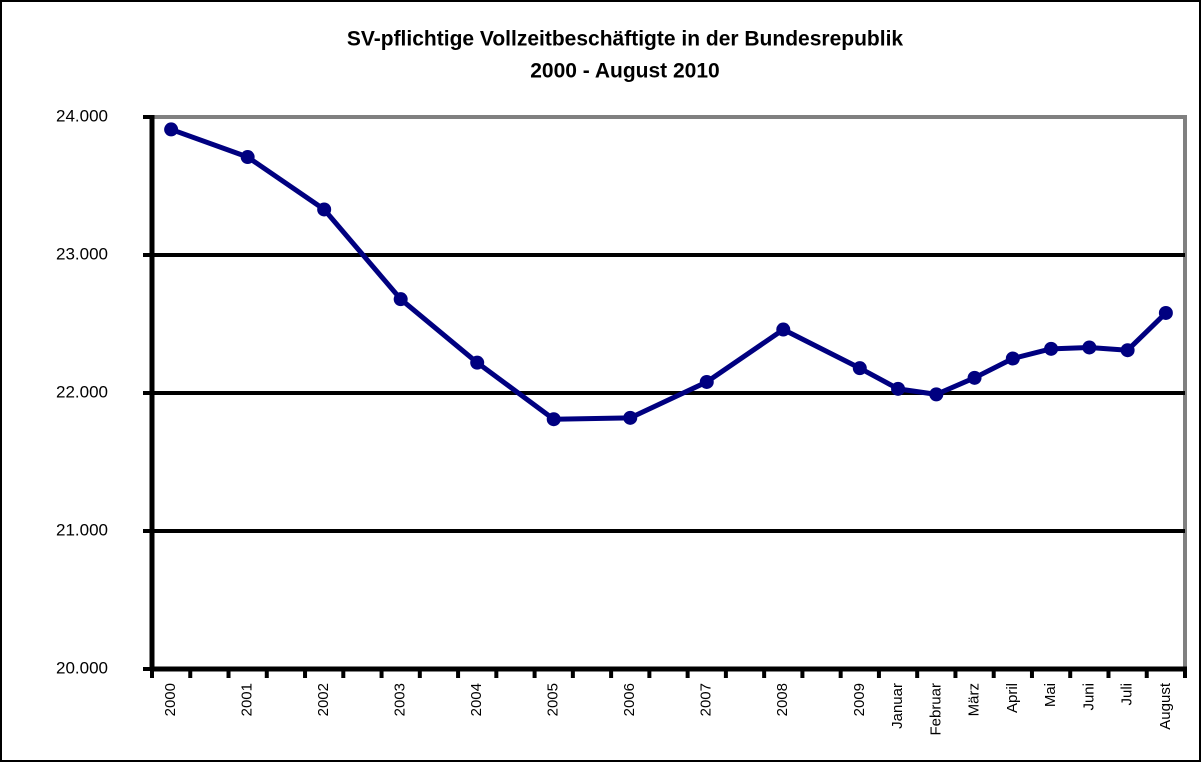 This screenshot has width=1201, height=762. Describe the element at coordinates (859, 699) in the screenshot. I see `x-tick-label: 2009` at that location.